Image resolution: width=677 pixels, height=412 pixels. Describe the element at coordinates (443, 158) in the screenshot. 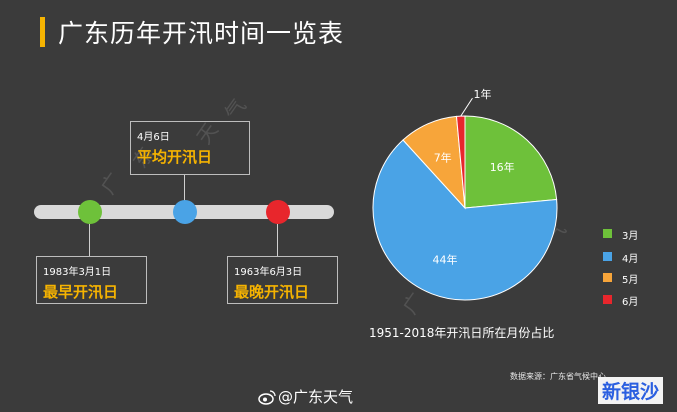

I see `slice-value-label: 7年` at that location.